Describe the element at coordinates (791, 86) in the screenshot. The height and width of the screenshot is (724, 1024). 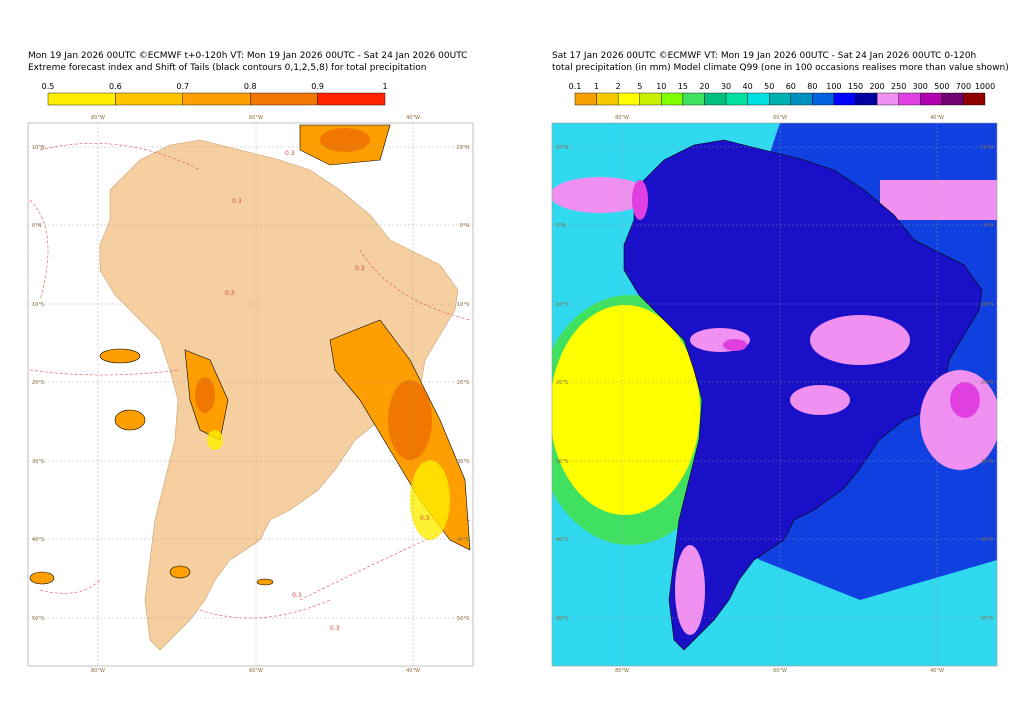
I see `colorbar-label: 60` at that location.